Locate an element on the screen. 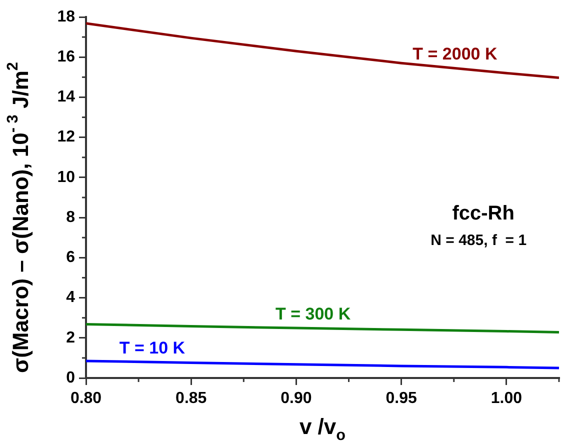  annotation: N = 485, f = 1 is located at coordinates (478, 240).